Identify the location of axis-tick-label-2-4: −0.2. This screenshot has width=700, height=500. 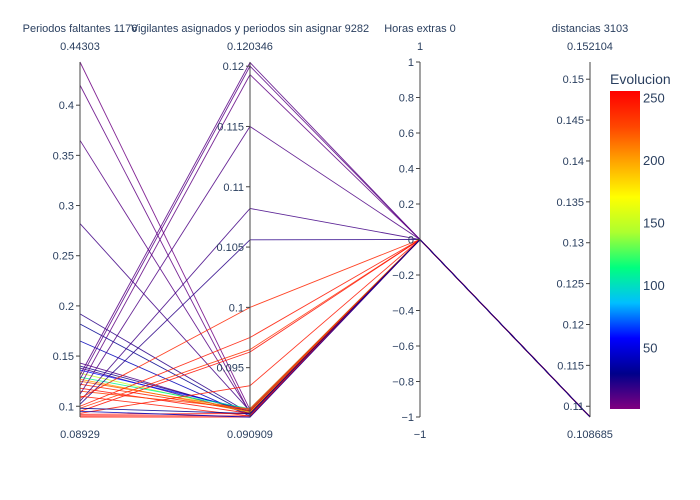
(403, 276).